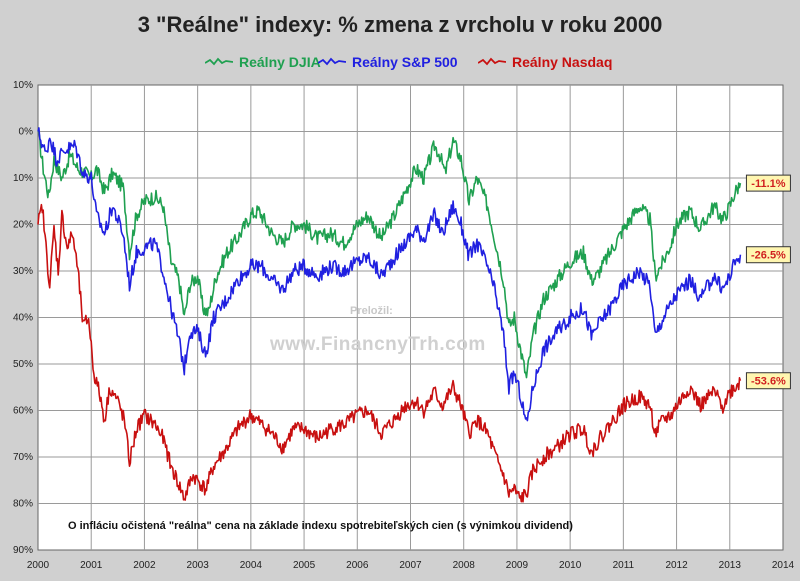 The image size is (800, 581). Describe the element at coordinates (783, 565) in the screenshot. I see `x-tick-label: 2014` at that location.